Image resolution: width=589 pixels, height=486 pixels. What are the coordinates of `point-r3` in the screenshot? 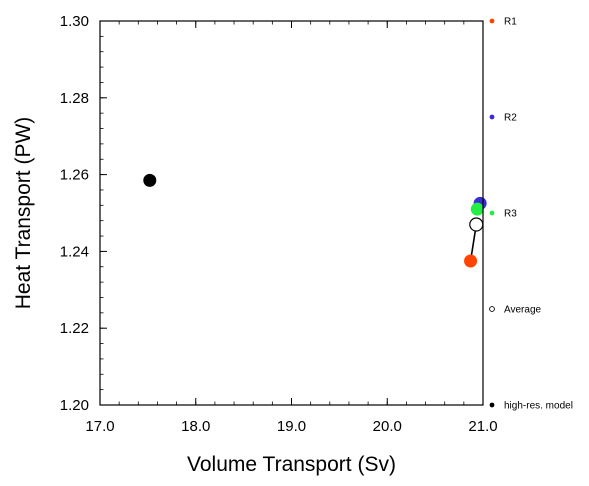 It's located at (477, 209).